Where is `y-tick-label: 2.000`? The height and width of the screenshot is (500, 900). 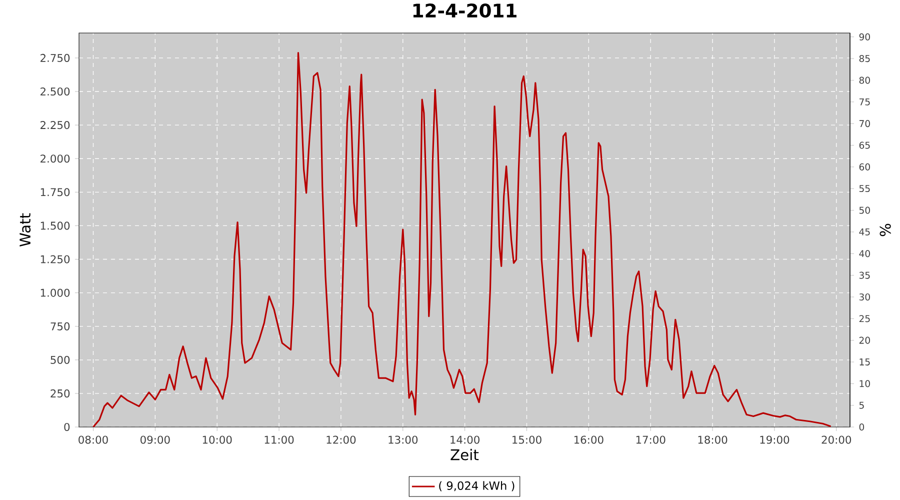
y-tick-label: 2.000 is located at coordinates (55, 158).